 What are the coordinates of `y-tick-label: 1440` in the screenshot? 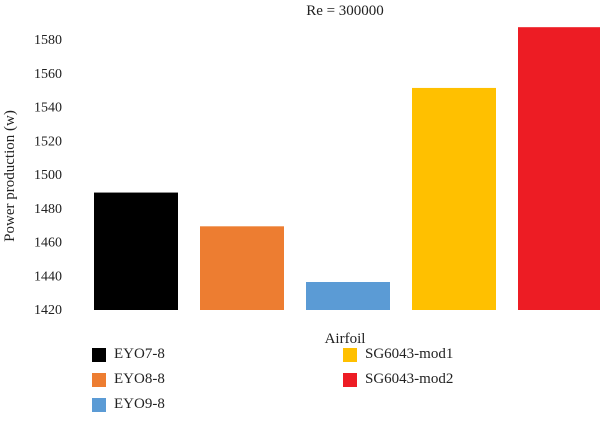 It's located at (48, 276).